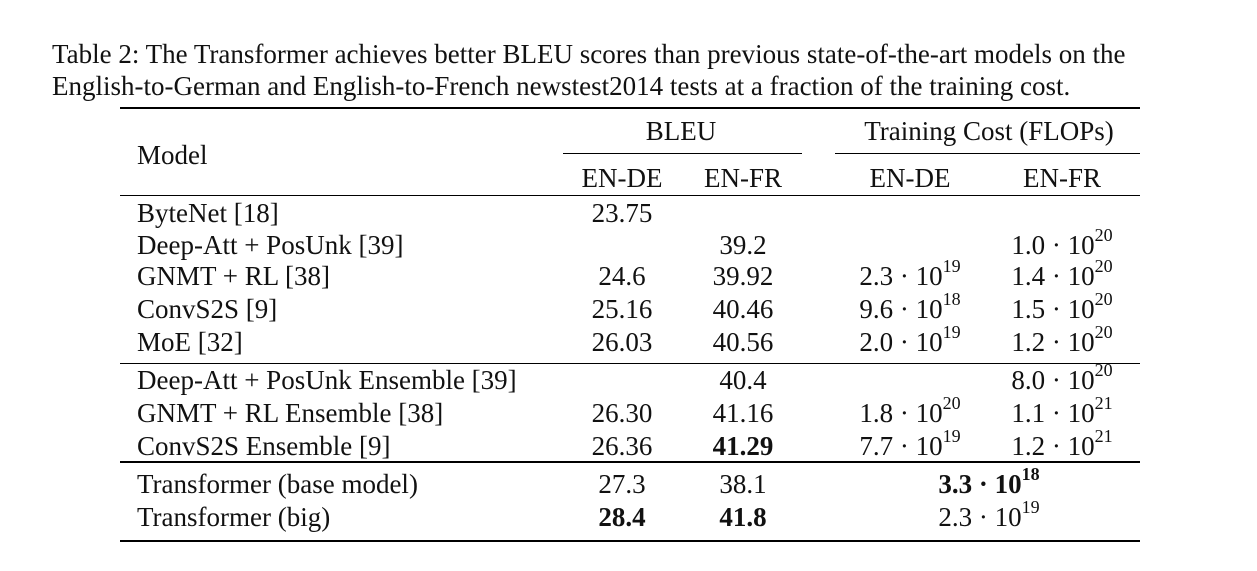 This screenshot has height=571, width=1257. What do you see at coordinates (622, 446) in the screenshot?
I see `bleu-en-de: 26.36` at bounding box center [622, 446].